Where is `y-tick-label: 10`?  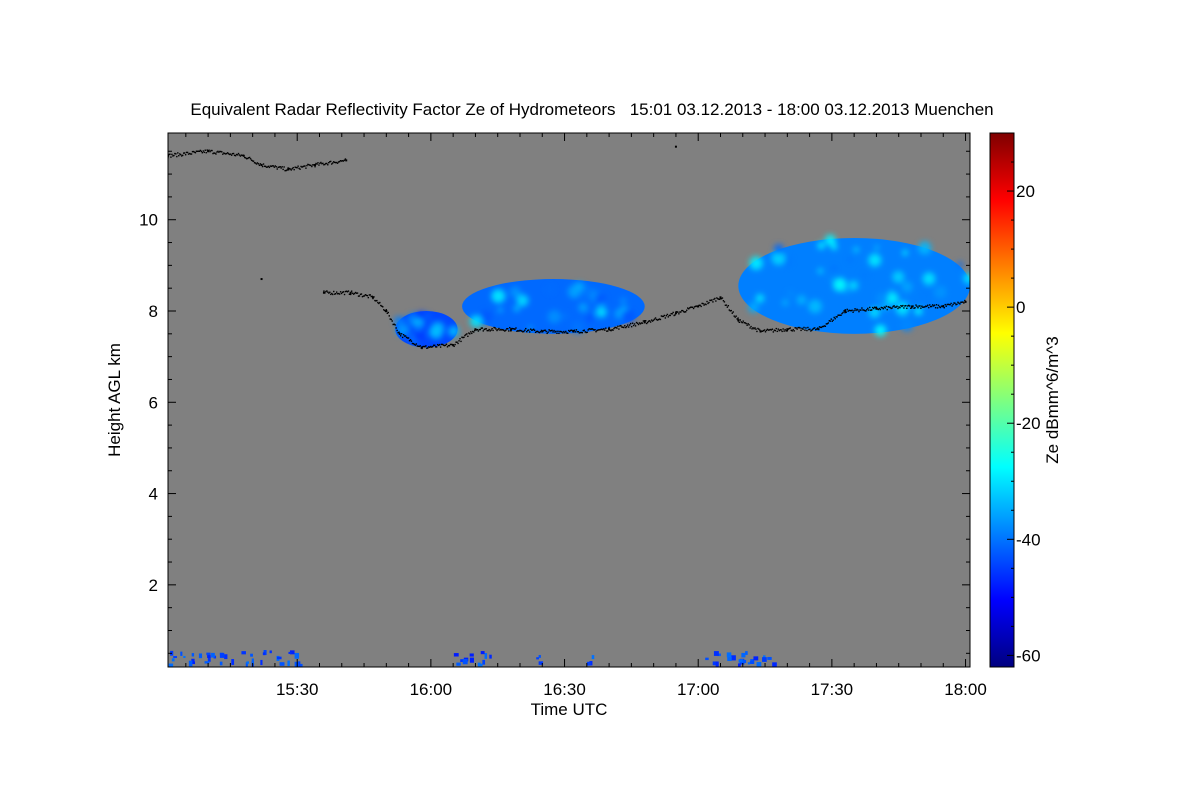
y-tick-label: 10 is located at coordinates (148, 220).